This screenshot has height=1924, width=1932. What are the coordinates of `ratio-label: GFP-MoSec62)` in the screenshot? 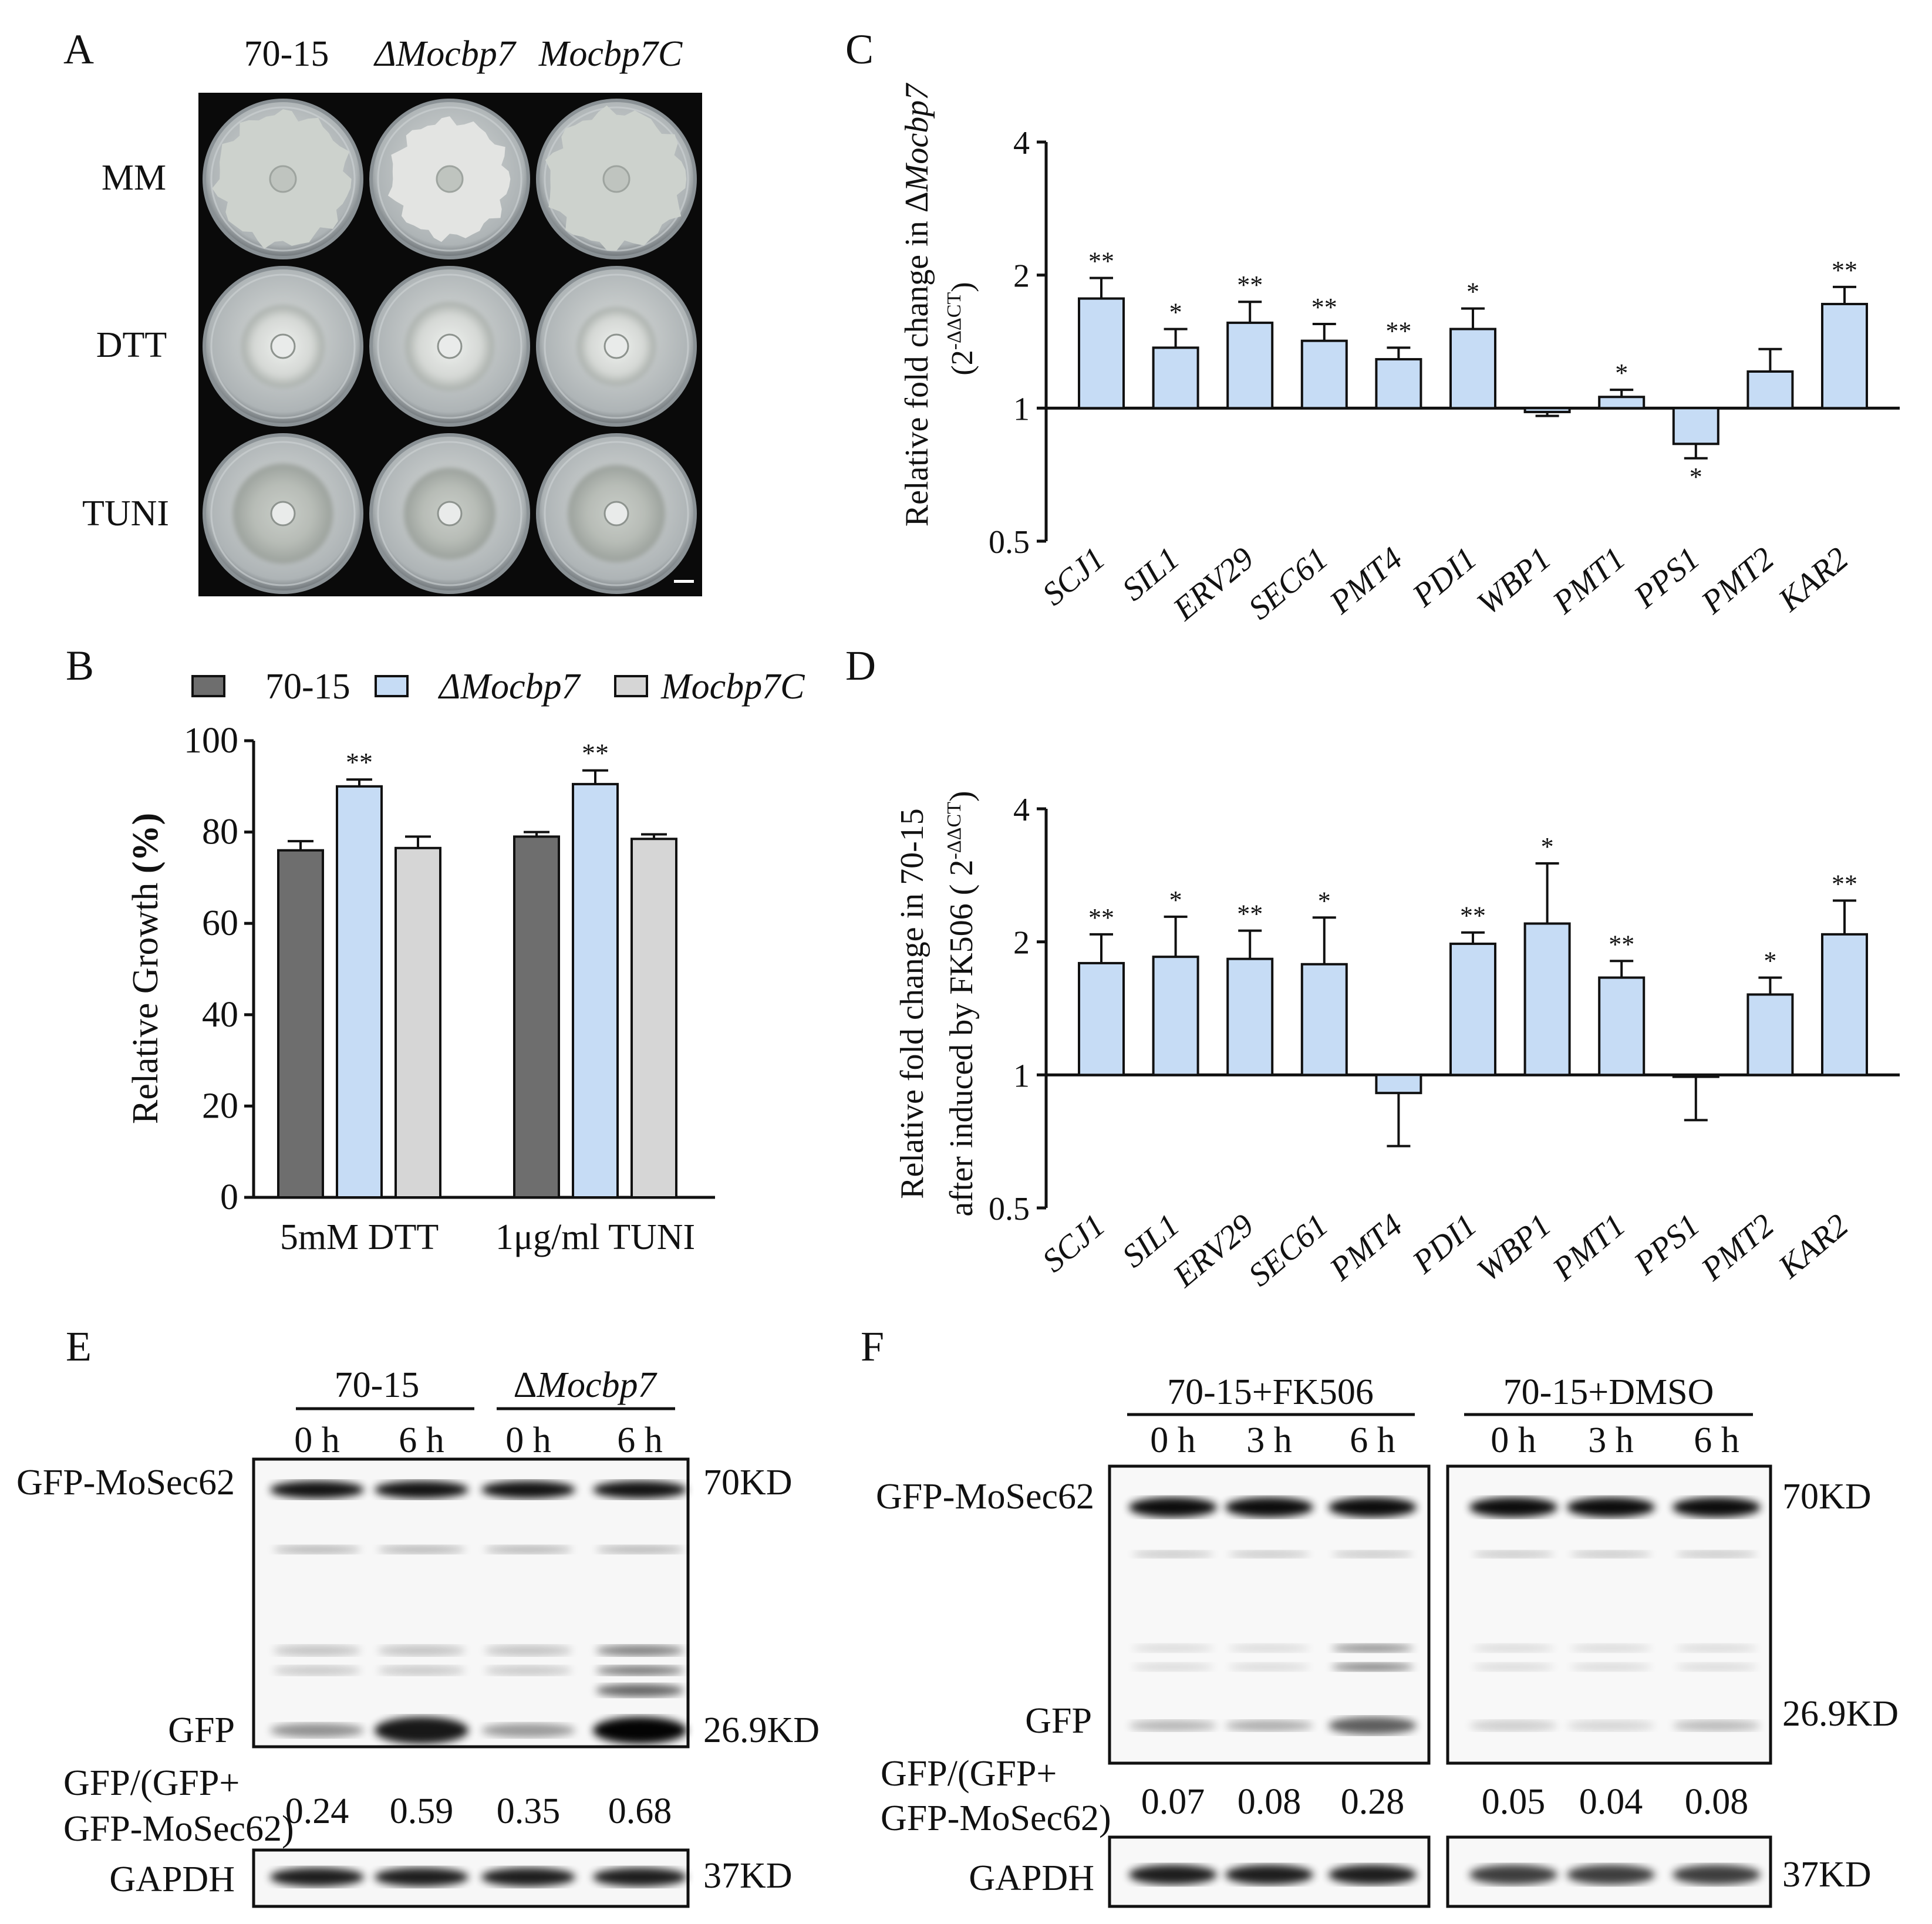 It's located at (996, 1818).